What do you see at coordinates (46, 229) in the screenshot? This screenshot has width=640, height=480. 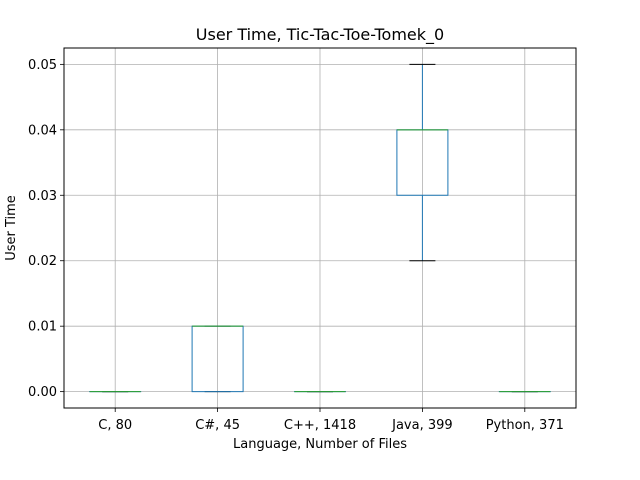 I see `y-axis-ticks: 0.00 0.01 0.02 0.03 0.04 0.05` at bounding box center [46, 229].